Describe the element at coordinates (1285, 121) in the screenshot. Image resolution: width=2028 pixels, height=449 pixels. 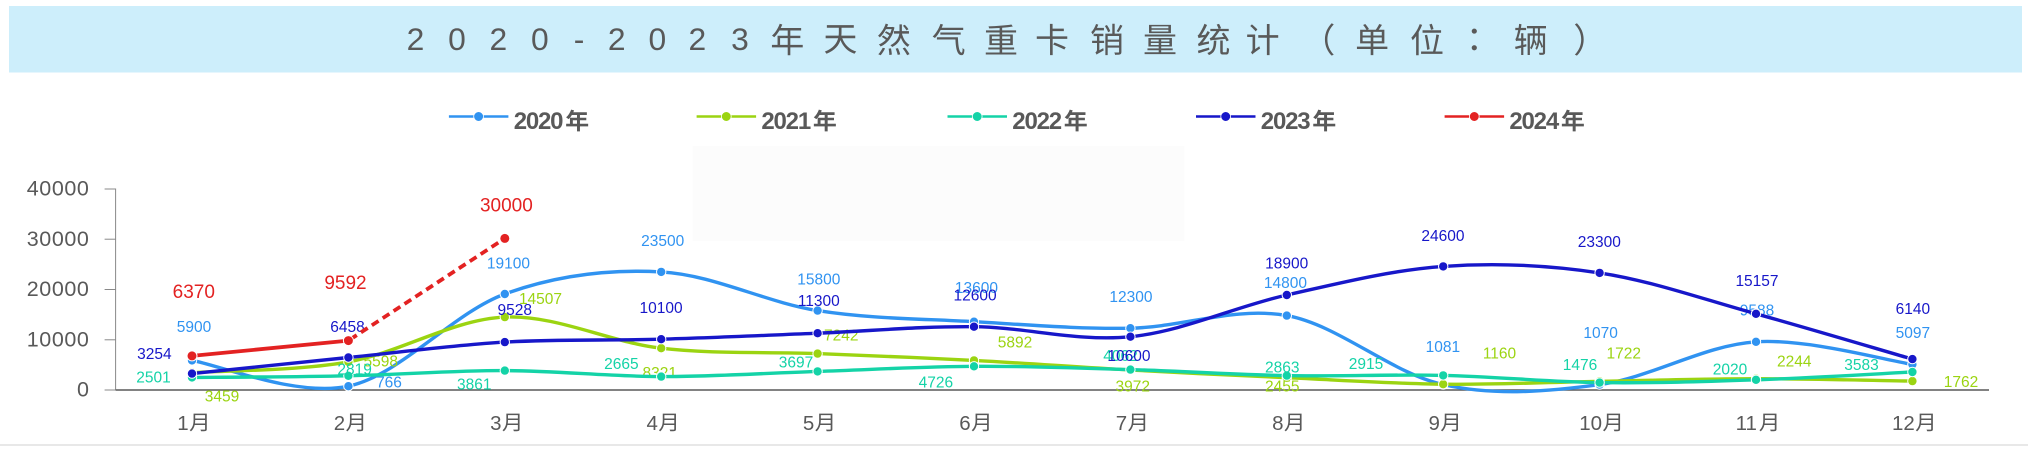
I see `svg-text: 2023` at that location.